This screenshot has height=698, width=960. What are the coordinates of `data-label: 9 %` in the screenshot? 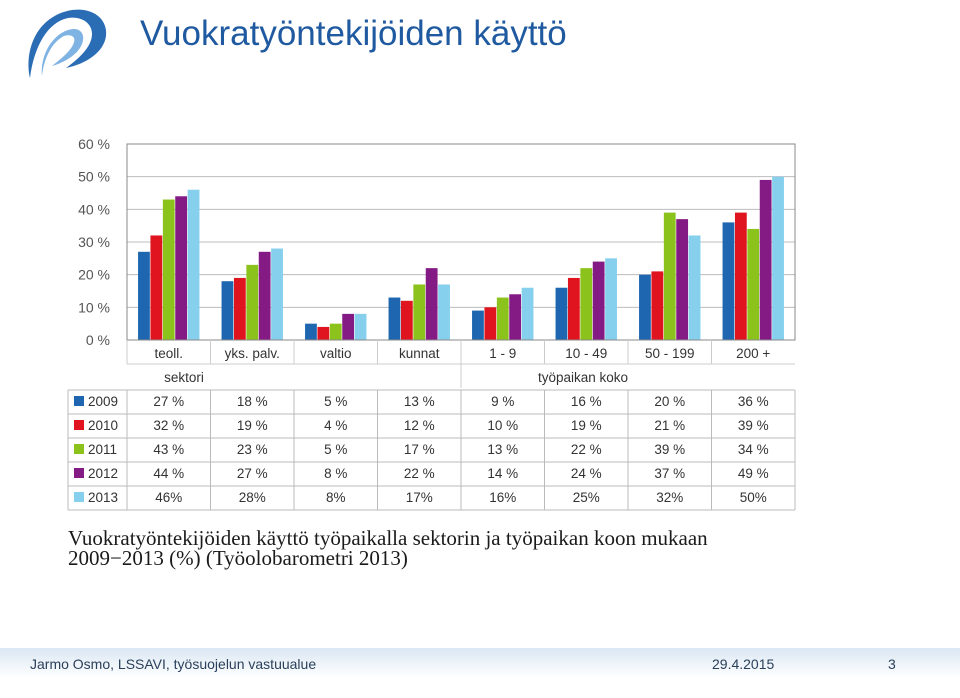 It's located at (502, 401).